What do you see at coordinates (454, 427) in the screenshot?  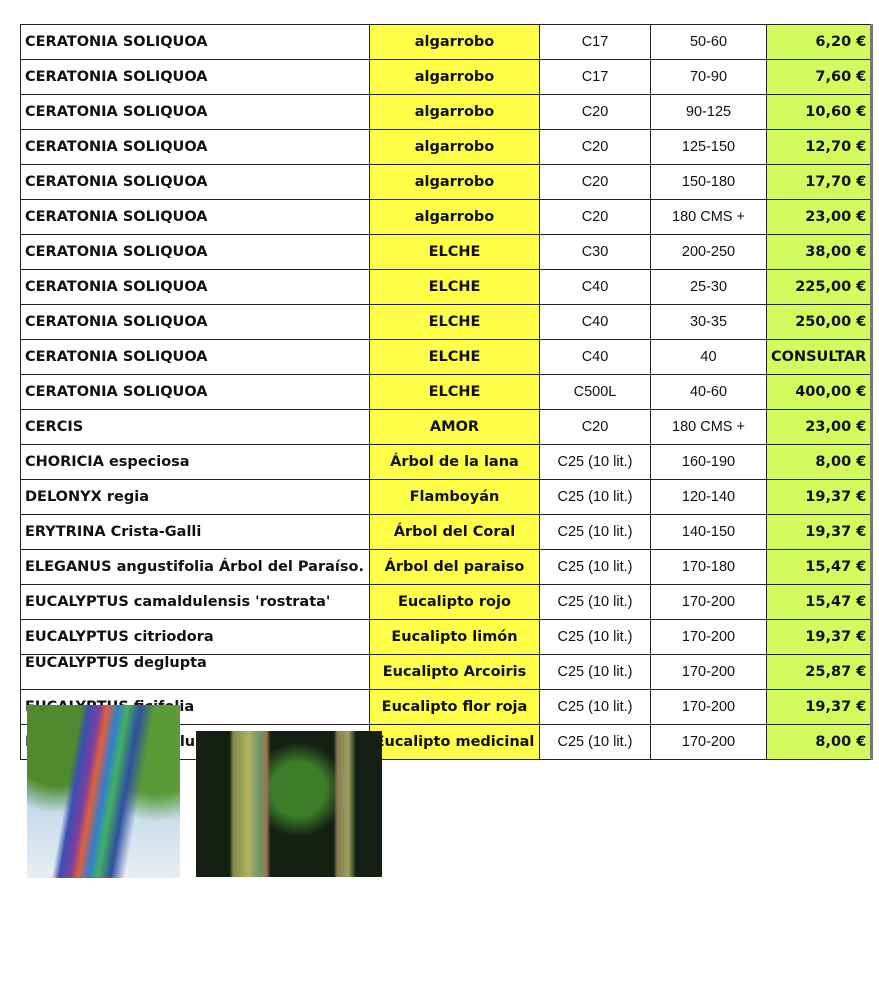 I see `cell-common: AMOR` at bounding box center [454, 427].